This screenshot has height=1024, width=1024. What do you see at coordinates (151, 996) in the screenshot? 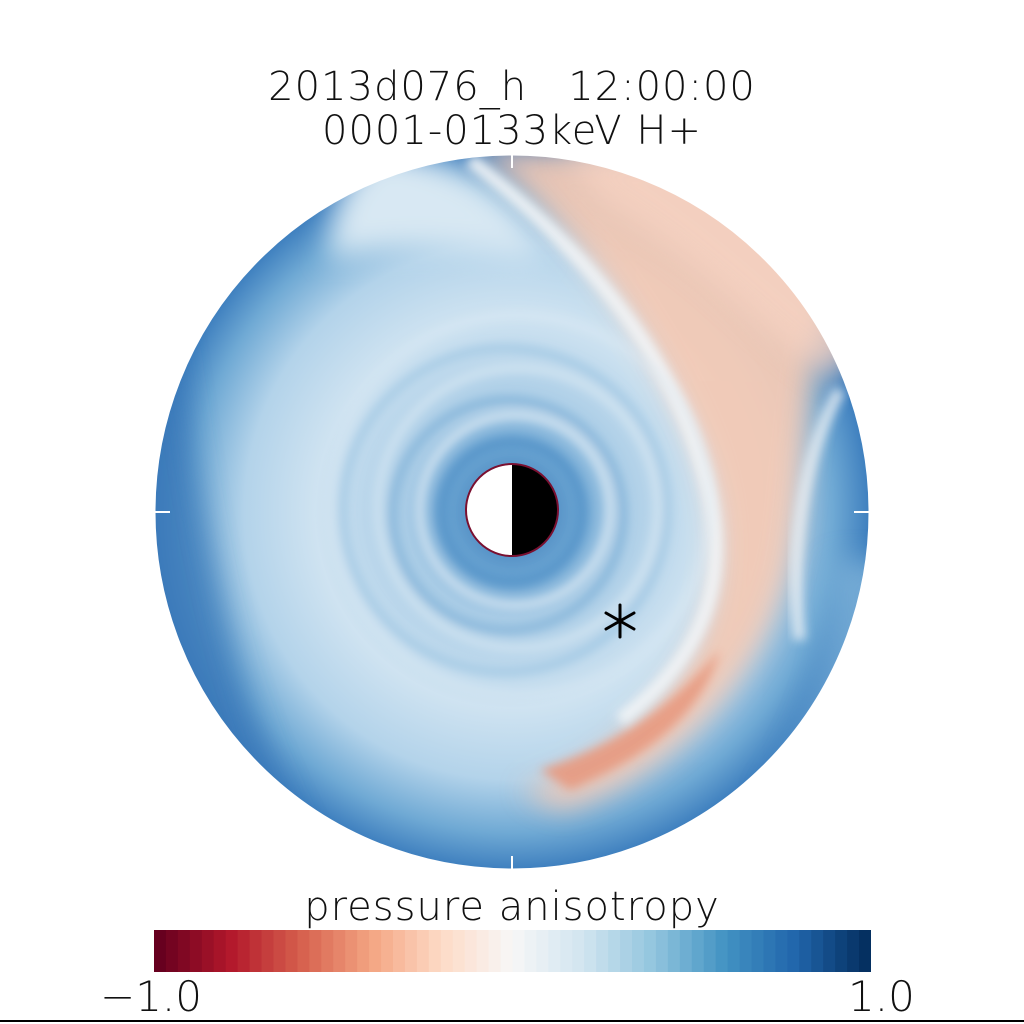
I see `colorbar-min-label: −1.0` at bounding box center [151, 996].